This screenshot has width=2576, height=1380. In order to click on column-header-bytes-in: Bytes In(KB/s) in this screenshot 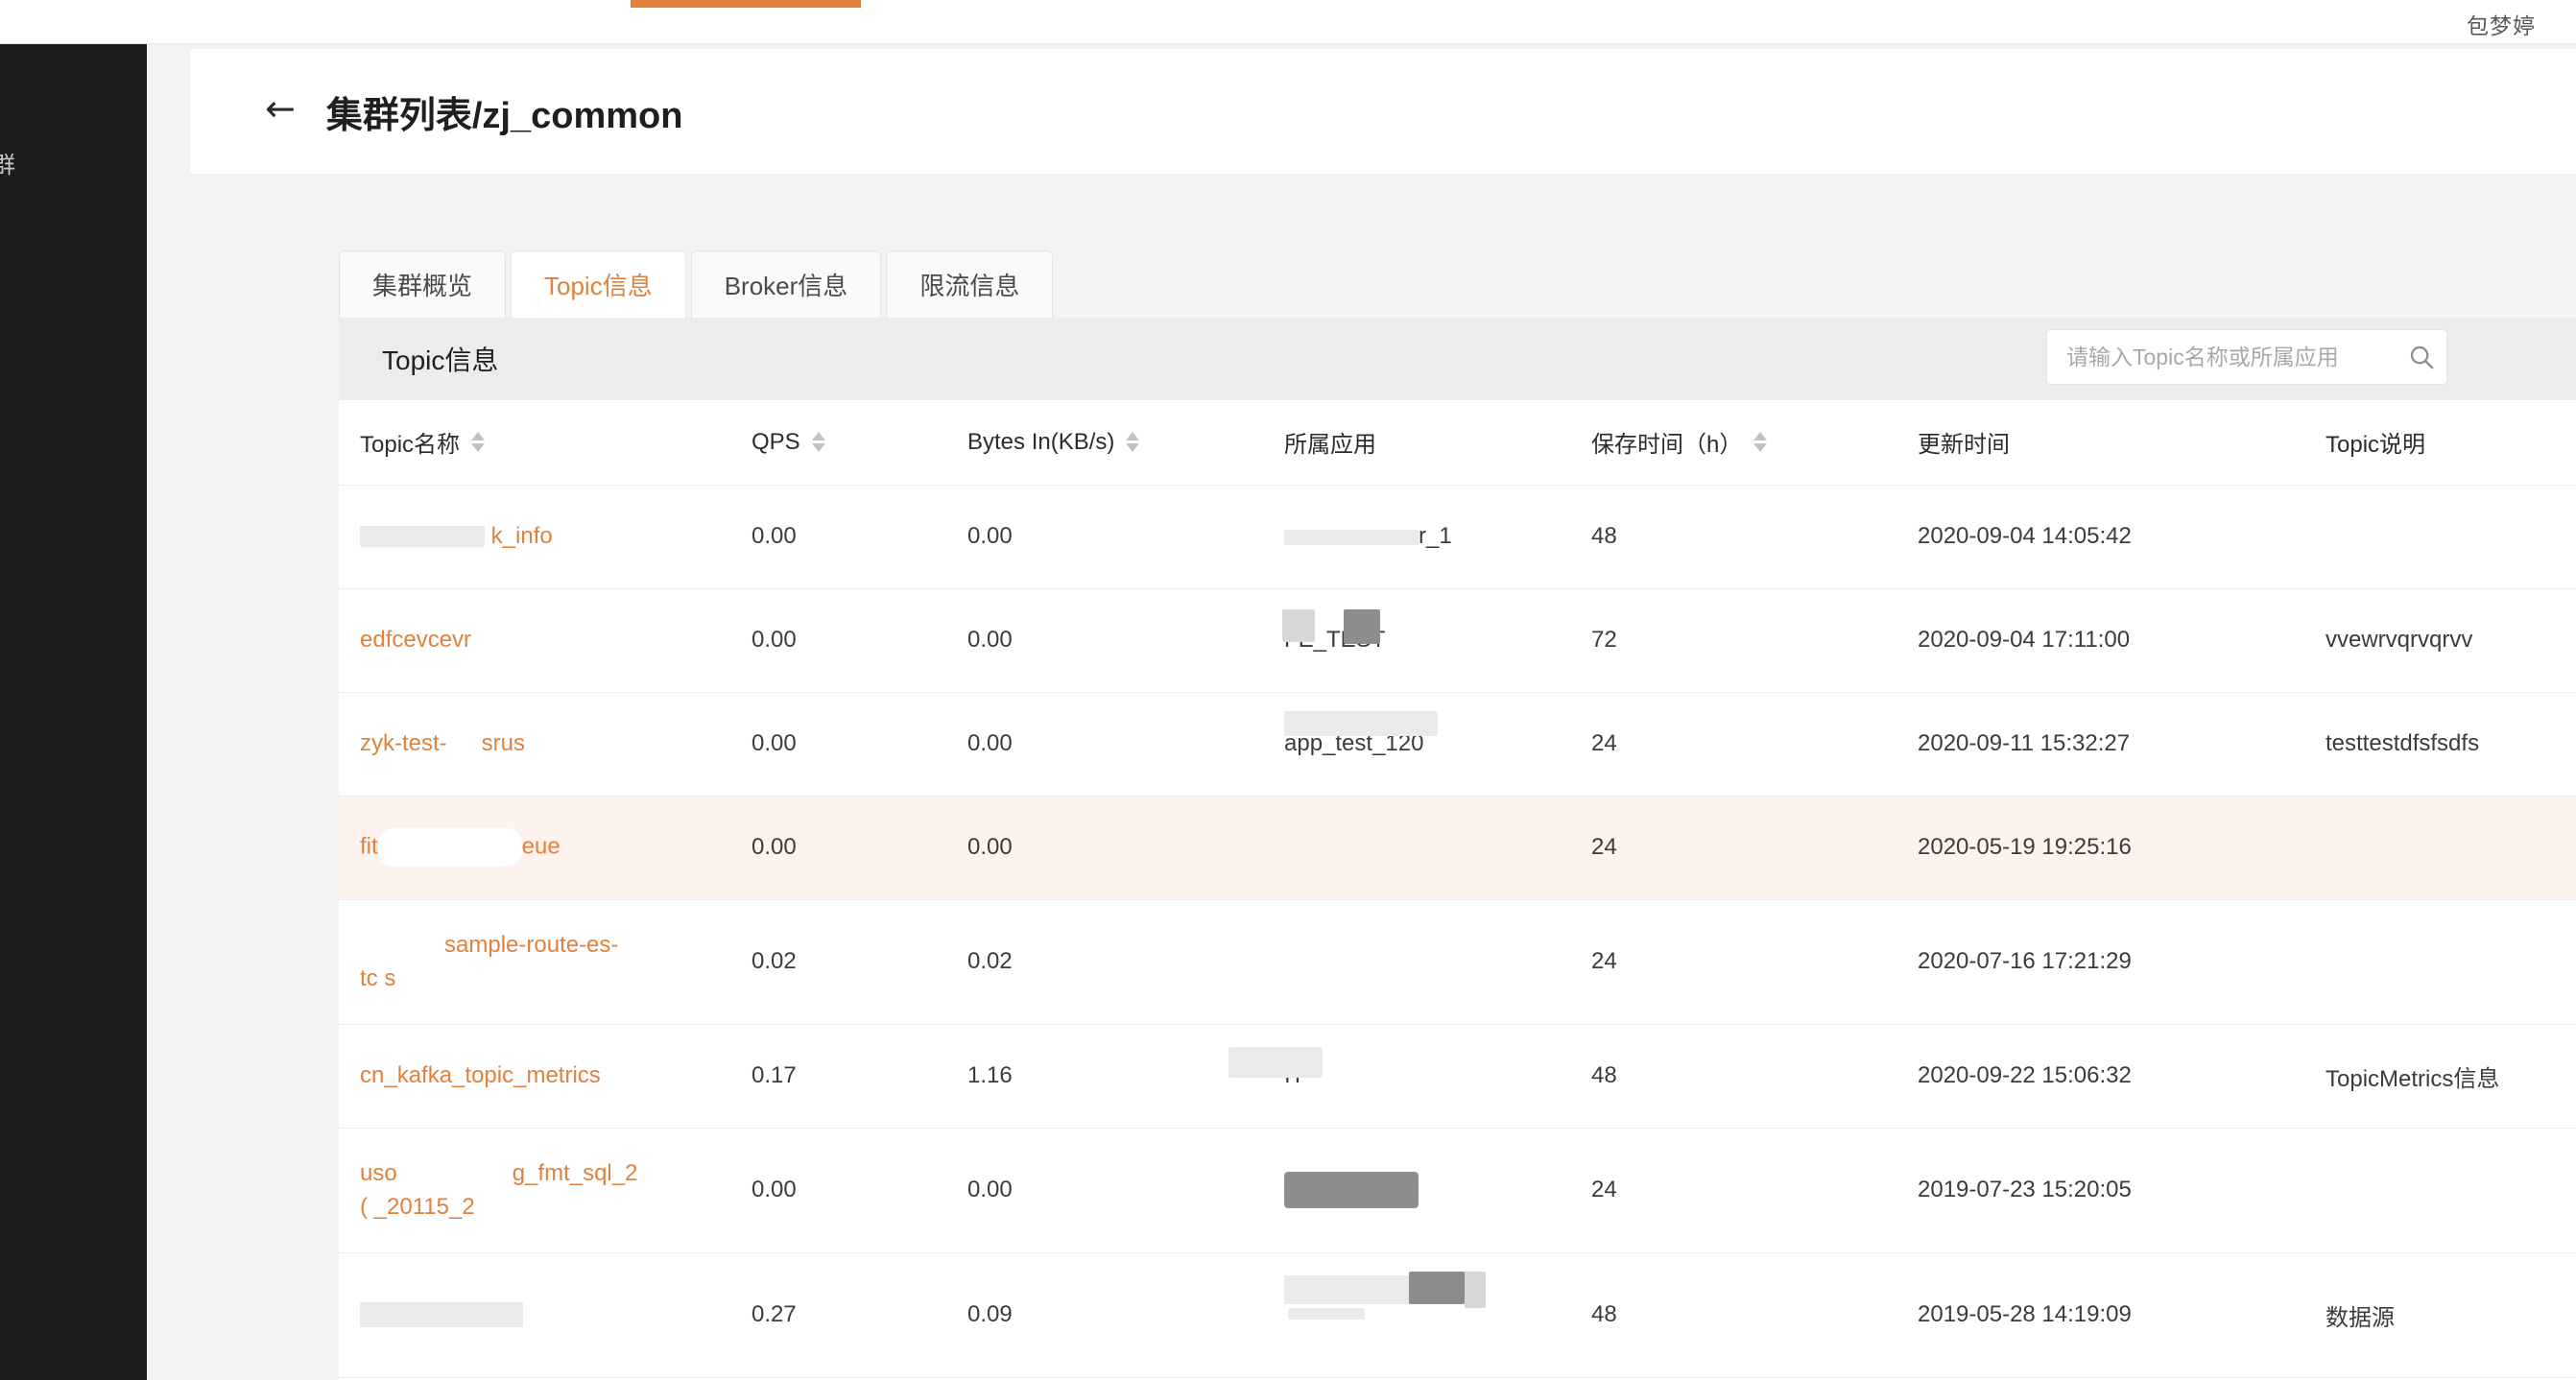, I will do `click(1125, 443)`.